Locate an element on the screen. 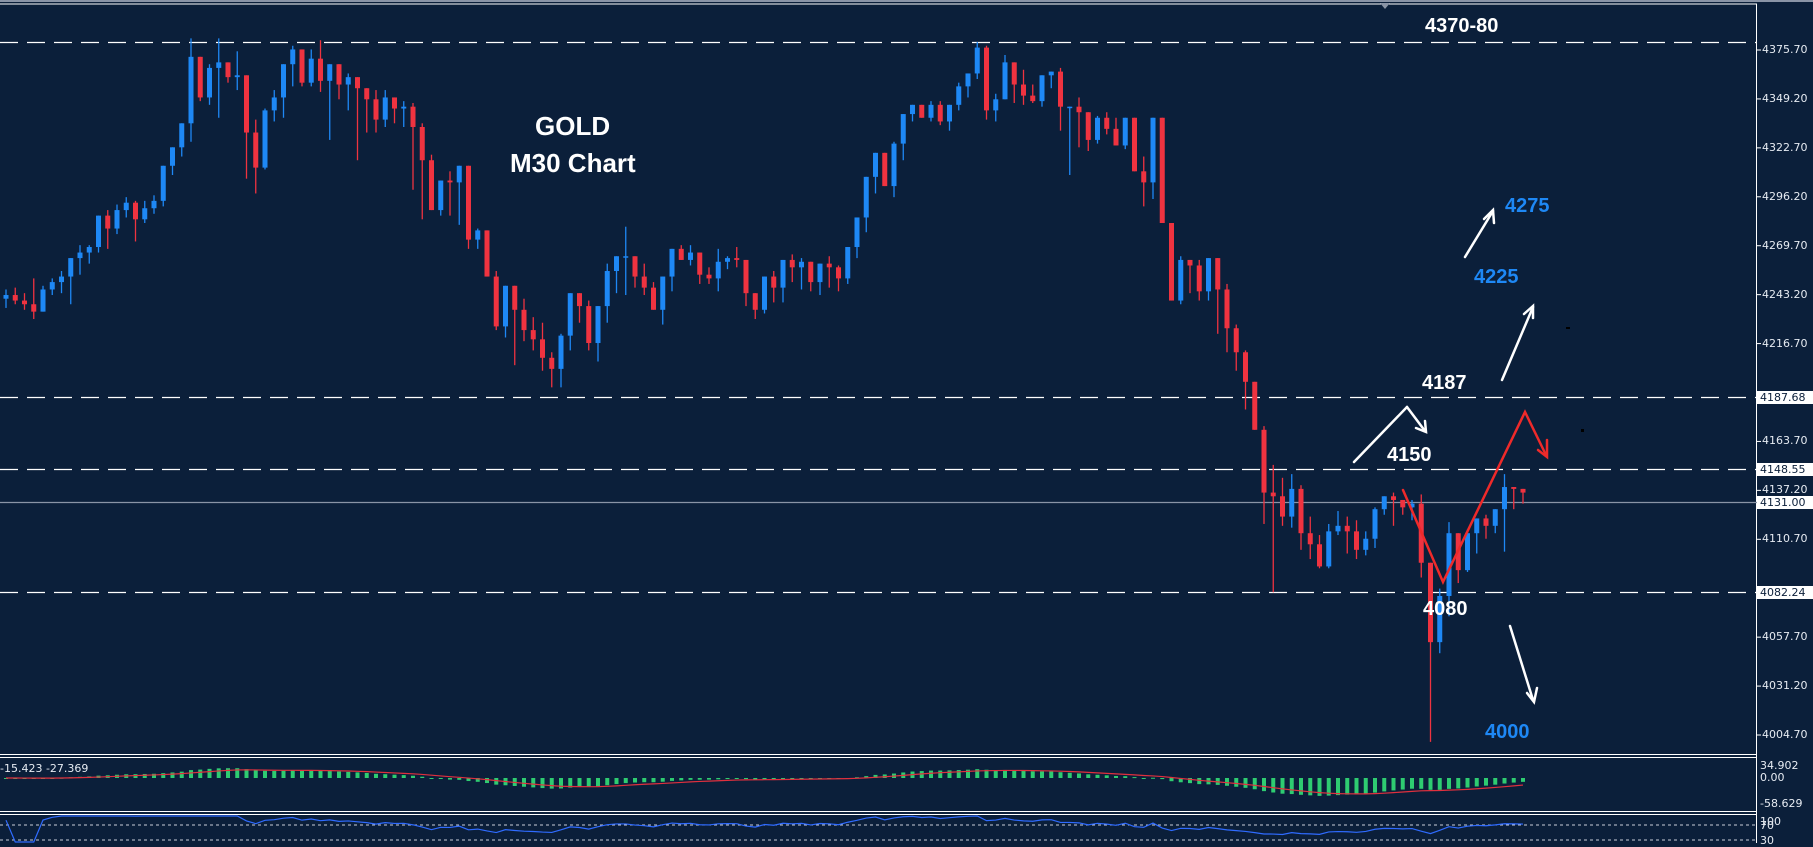 The image size is (1813, 847). level-annotation-4370-80: 4370-80 is located at coordinates (1462, 26).